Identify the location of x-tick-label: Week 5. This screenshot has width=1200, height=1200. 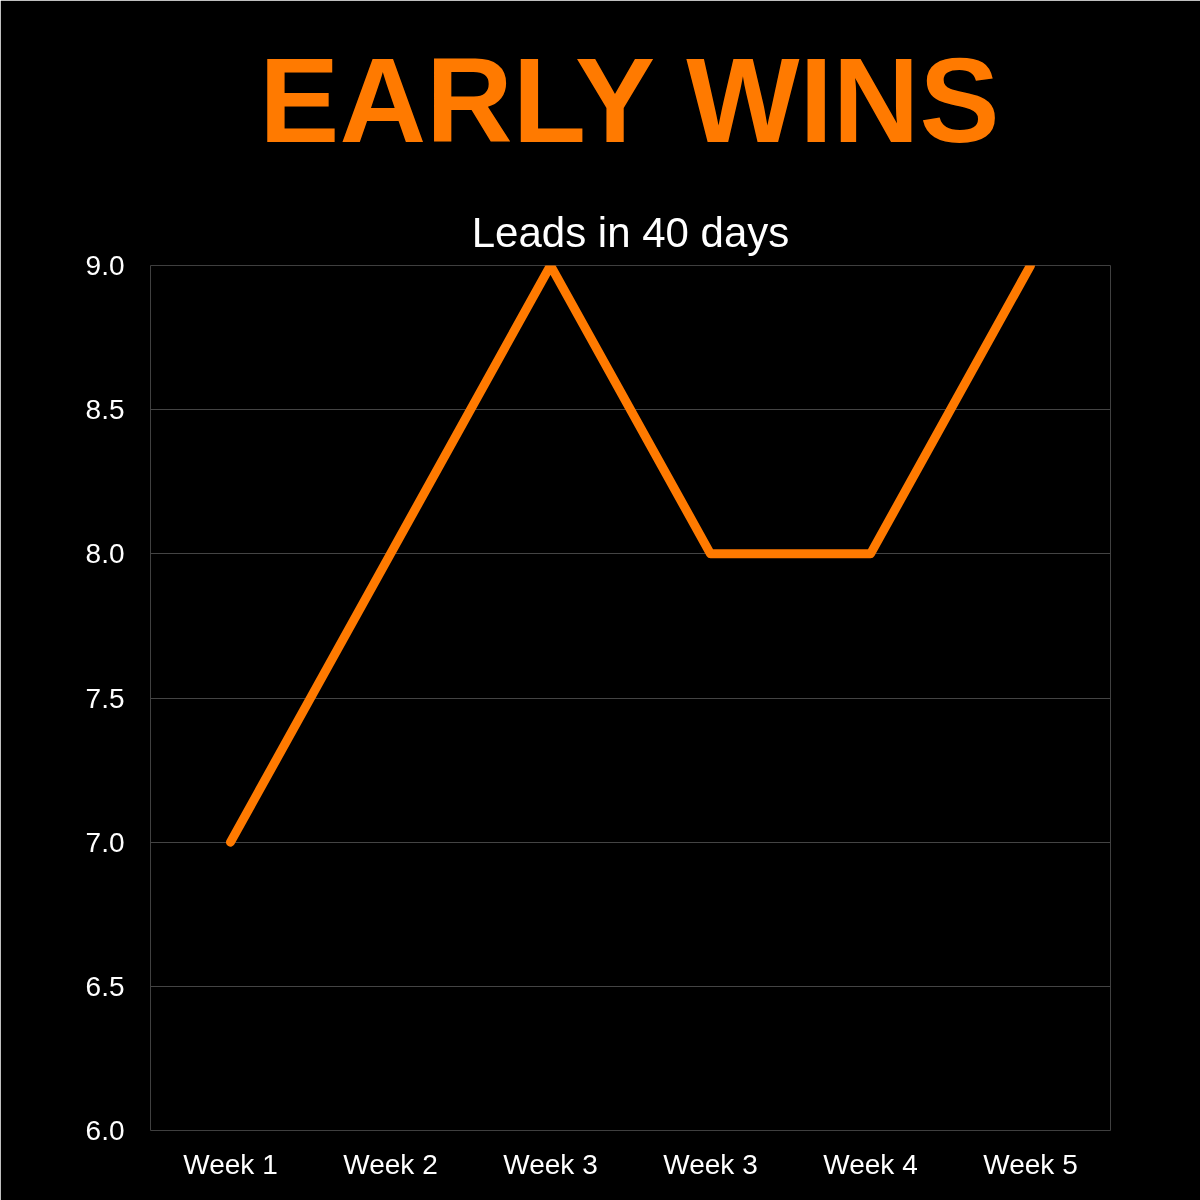
(1030, 1164).